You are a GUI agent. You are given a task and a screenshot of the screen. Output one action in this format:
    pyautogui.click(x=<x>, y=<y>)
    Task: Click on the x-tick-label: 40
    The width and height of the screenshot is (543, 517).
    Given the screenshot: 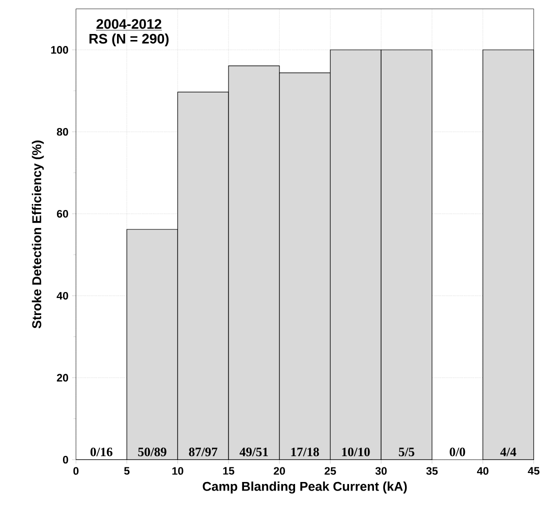 What is the action you would take?
    pyautogui.click(x=482, y=471)
    